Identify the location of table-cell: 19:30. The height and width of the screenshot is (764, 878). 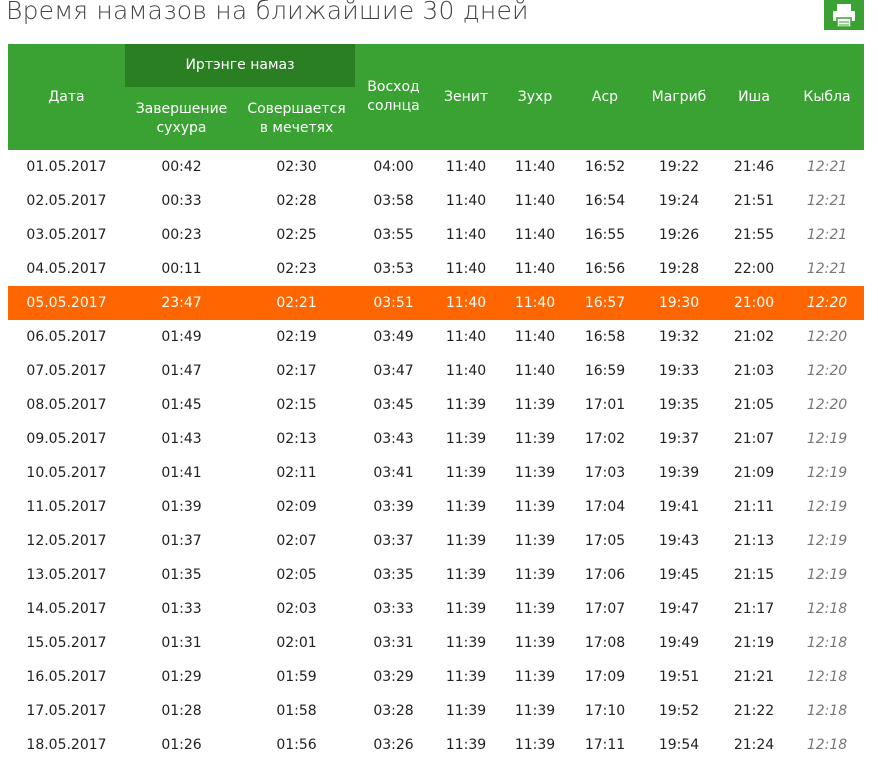
(679, 303).